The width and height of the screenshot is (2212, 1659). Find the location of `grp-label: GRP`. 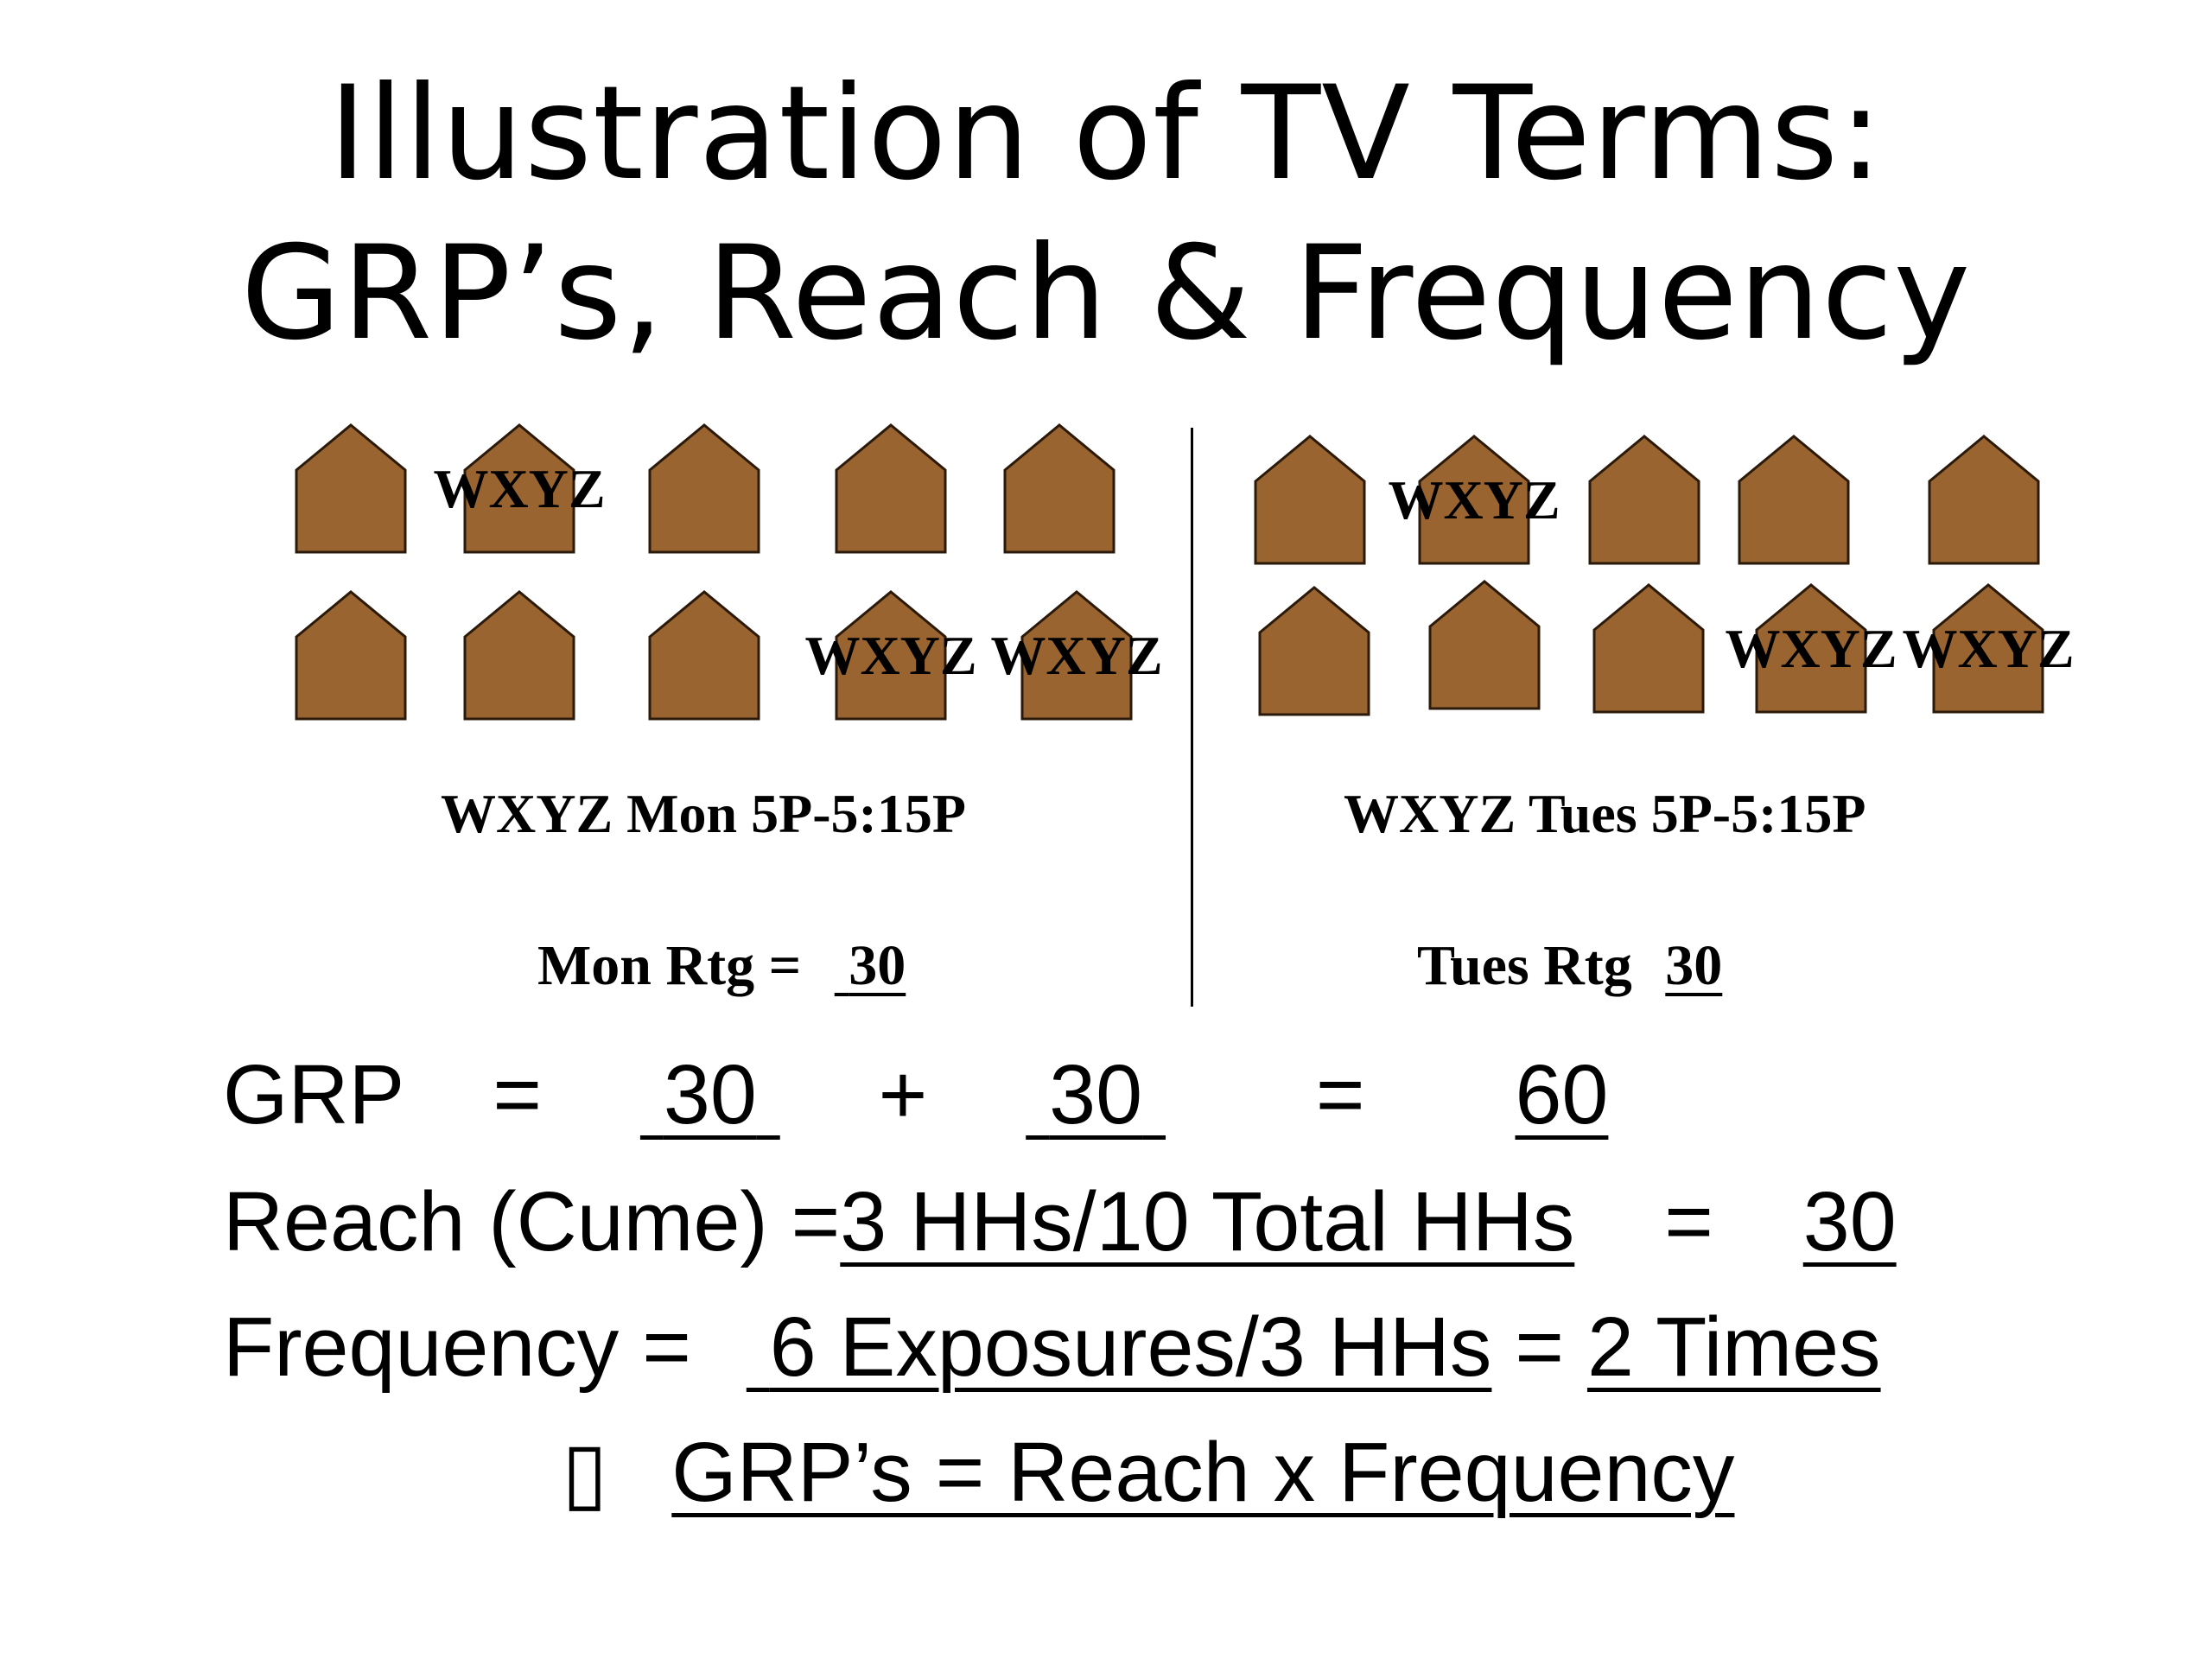

grp-label: GRP is located at coordinates (313, 1094).